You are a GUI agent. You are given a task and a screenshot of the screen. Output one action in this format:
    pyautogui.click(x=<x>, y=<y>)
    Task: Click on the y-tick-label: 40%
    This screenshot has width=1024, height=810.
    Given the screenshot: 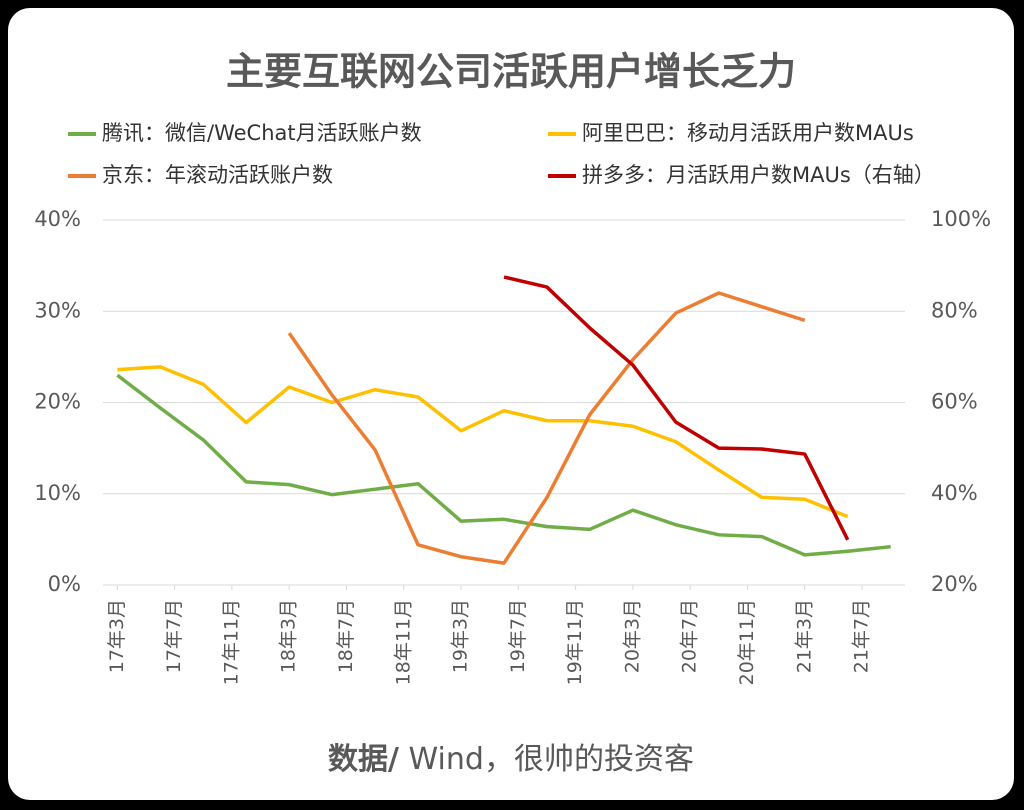 What is the action you would take?
    pyautogui.click(x=57, y=219)
    